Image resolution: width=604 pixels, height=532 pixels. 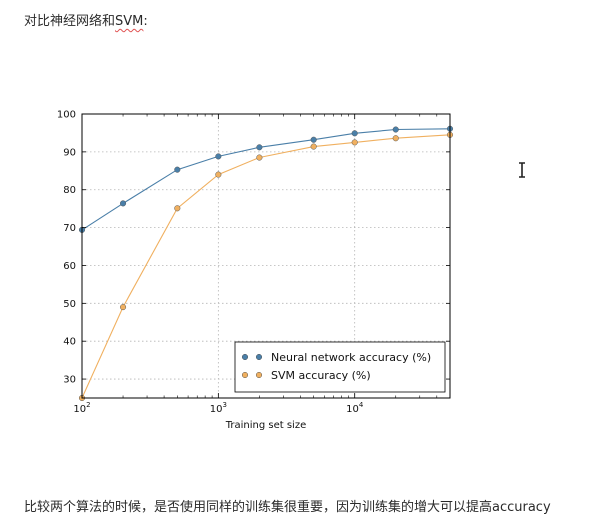 I want to click on x-axis-label: Training set size, so click(x=266, y=425).